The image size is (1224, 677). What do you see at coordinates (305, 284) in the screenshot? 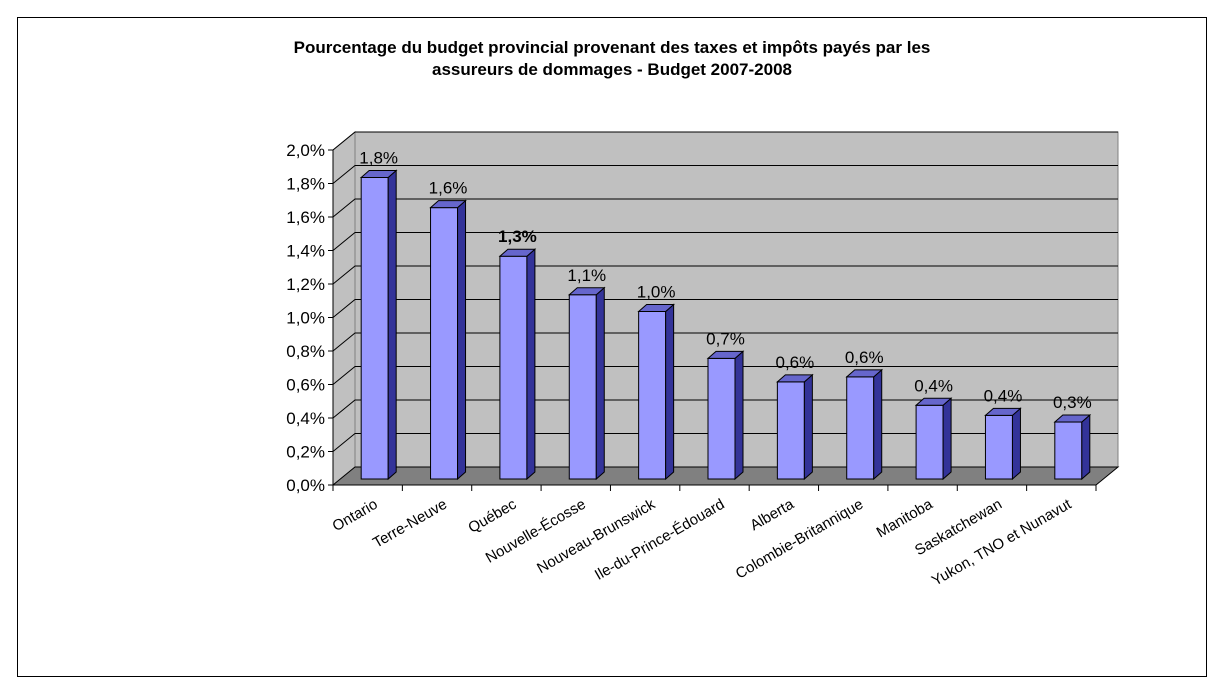
I see `y-tick-label: 1,2%` at bounding box center [305, 284].